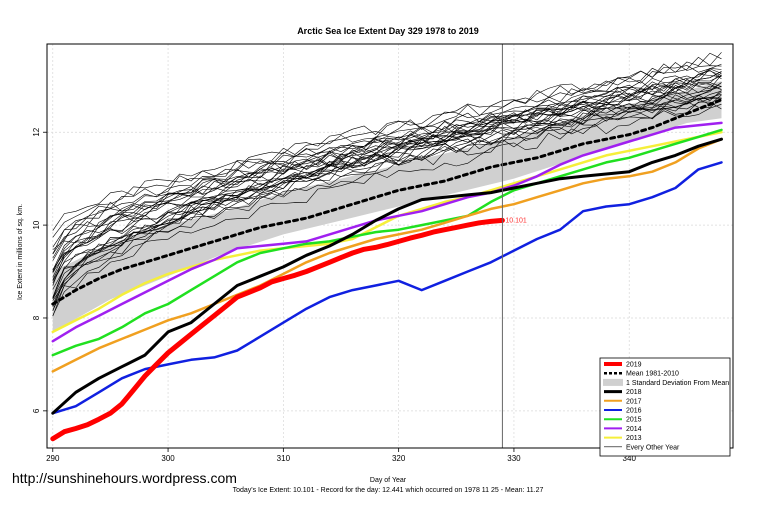  What do you see at coordinates (634, 365) in the screenshot?
I see `legend-label: 2019` at bounding box center [634, 365].